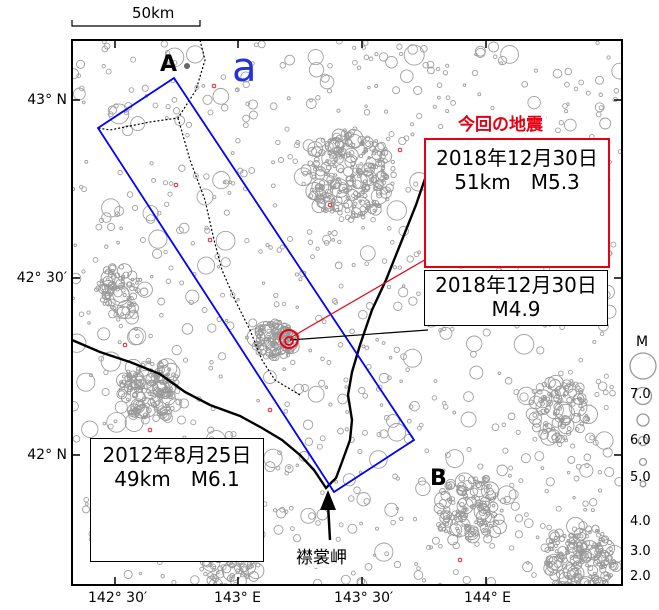 The image size is (659, 610). I want to click on lat-tick-43n: 43° N, so click(47, 100).